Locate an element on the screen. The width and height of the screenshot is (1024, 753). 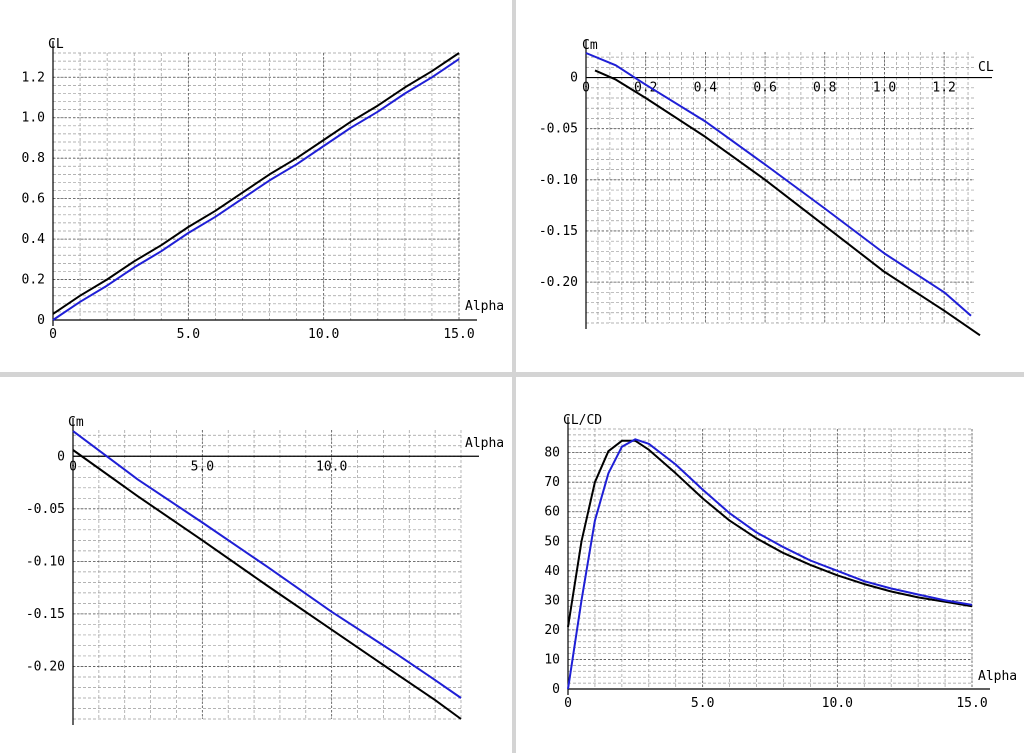
x-tick-label: 0.2 is located at coordinates (645, 88).